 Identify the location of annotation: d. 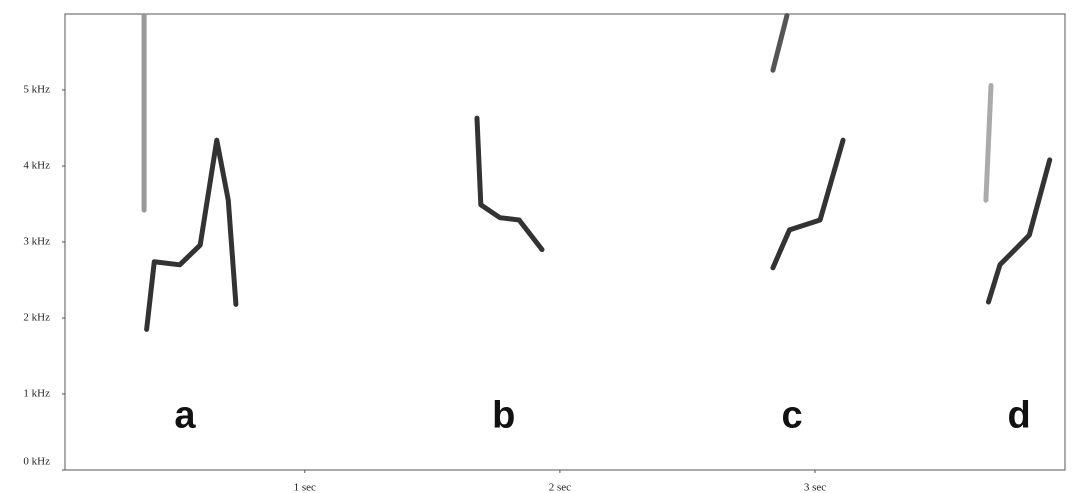
(1018, 416).